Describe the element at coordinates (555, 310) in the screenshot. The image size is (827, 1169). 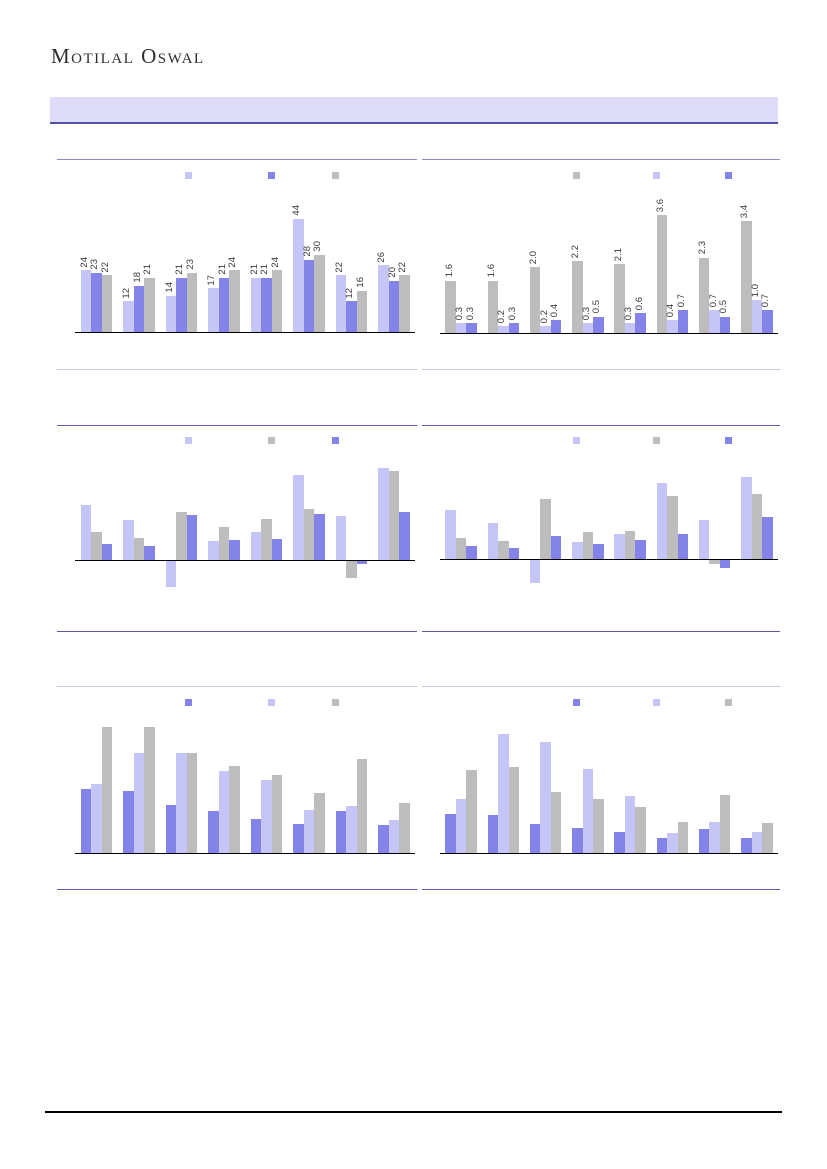
I see `bar-value-label: 0.4` at that location.